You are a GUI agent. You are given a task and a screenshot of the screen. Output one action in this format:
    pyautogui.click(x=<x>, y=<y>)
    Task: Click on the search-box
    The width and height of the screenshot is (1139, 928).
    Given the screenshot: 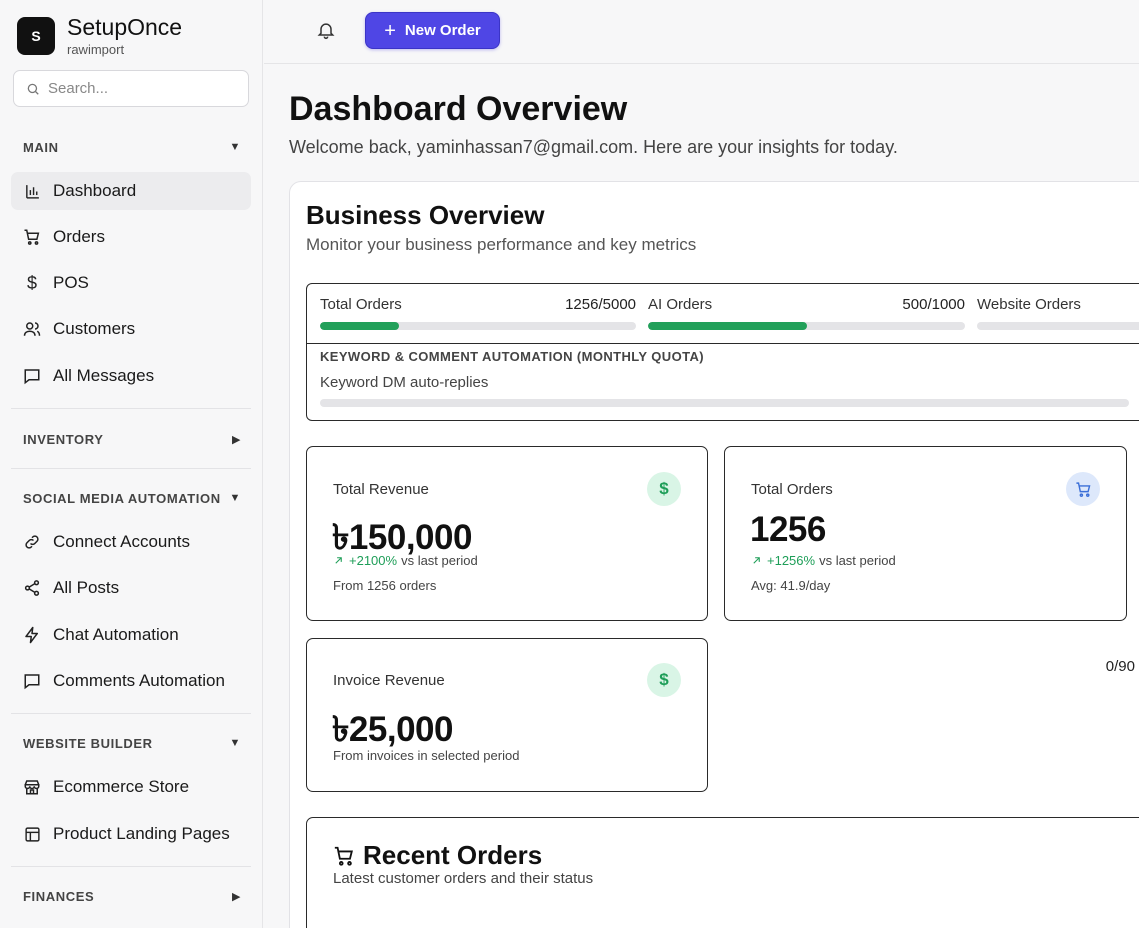 What is the action you would take?
    pyautogui.click(x=131, y=88)
    